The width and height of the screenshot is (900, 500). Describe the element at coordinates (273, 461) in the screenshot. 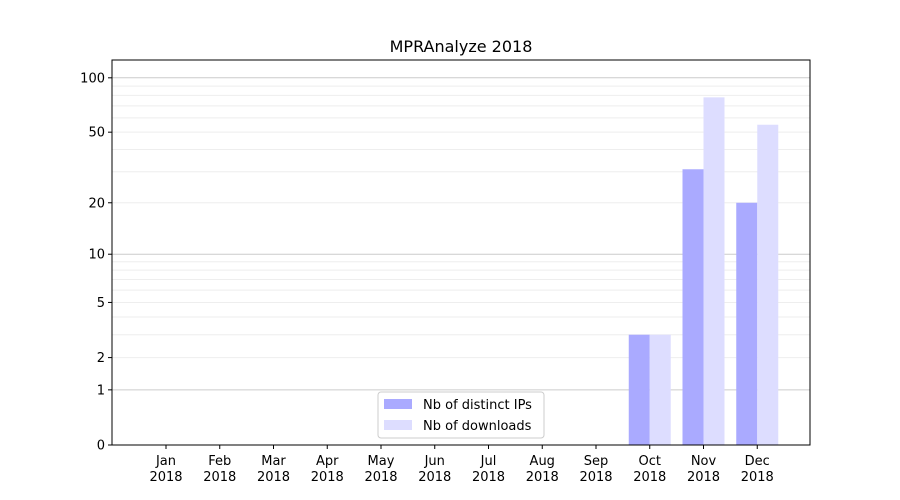

I see `x-tick-label-line: Mar` at that location.